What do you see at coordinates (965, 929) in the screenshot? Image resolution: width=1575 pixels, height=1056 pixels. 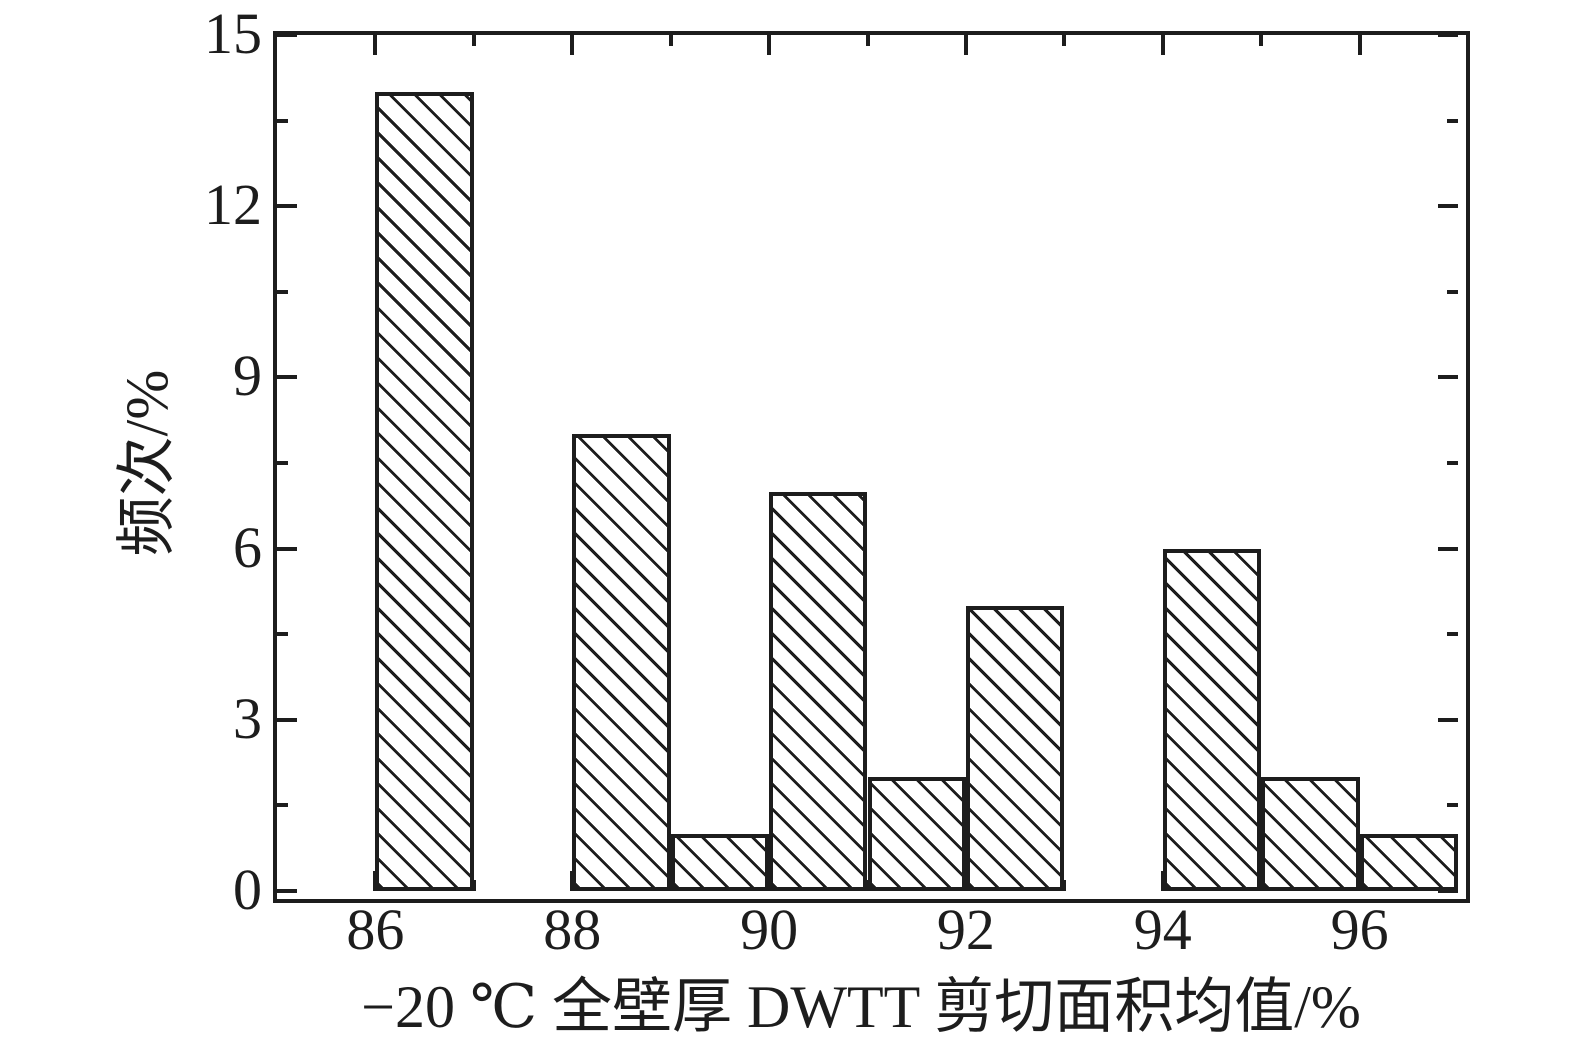 I see `x-tick-label: 92` at bounding box center [965, 929].